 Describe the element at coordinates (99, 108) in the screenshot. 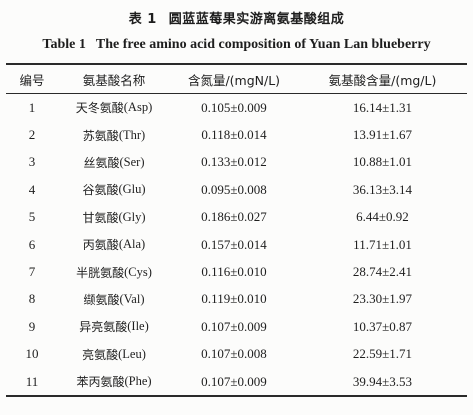

I see `amino-acid-chinese-name: 天冬氨酸` at that location.